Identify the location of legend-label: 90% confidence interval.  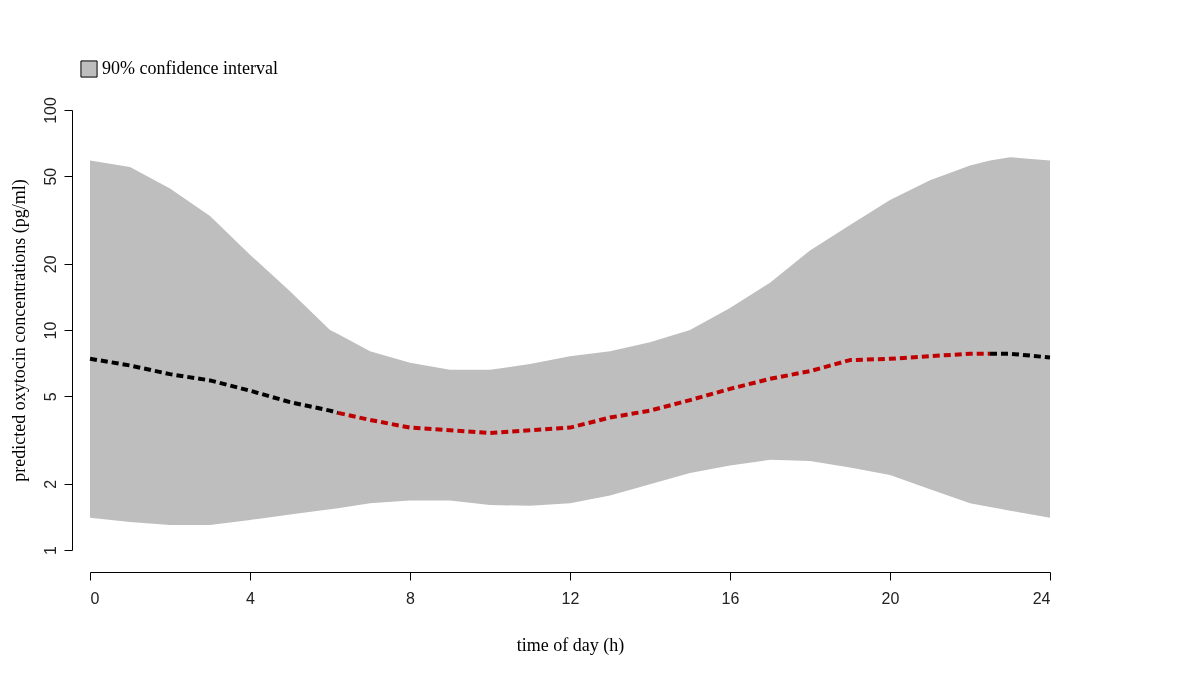
(190, 68).